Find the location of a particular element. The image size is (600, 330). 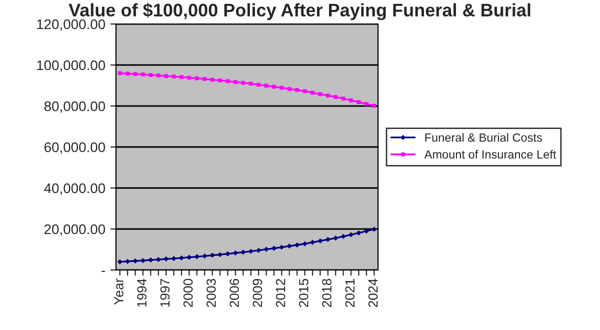

x-tick-label: Year is located at coordinates (119, 291).